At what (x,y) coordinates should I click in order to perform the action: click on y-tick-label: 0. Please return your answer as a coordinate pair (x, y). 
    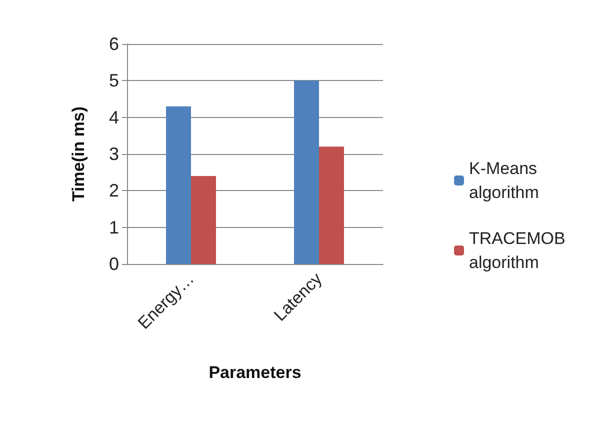
    Looking at the image, I should click on (113, 264).